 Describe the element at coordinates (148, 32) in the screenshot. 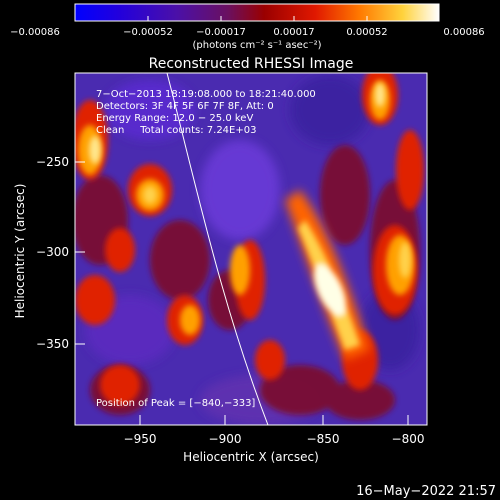

I see `colorbar-tick-label: −0.00052` at that location.